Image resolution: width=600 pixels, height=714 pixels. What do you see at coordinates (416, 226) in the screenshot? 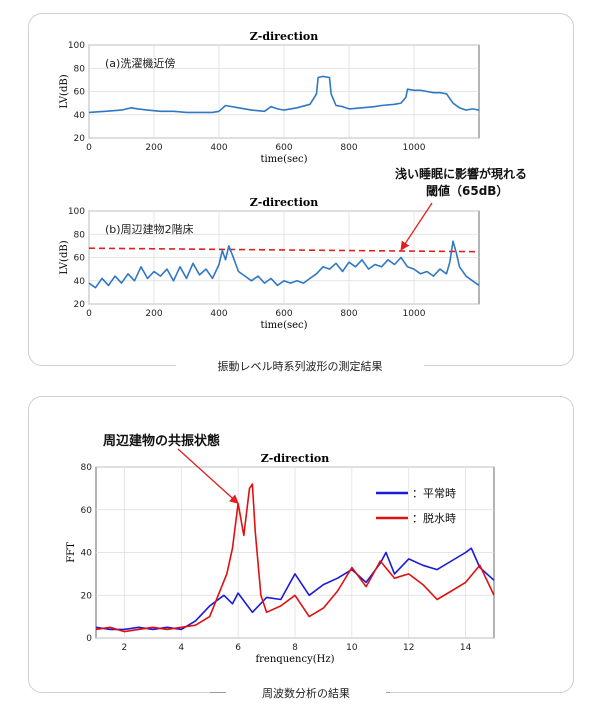
I see `threshold-arrow` at bounding box center [416, 226].